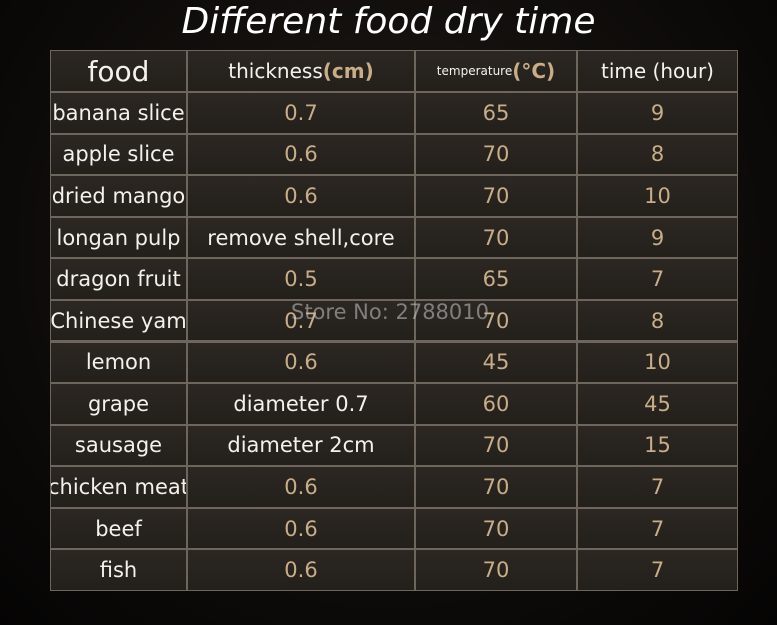  Describe the element at coordinates (118, 528) in the screenshot. I see `table-cell: beef` at that location.